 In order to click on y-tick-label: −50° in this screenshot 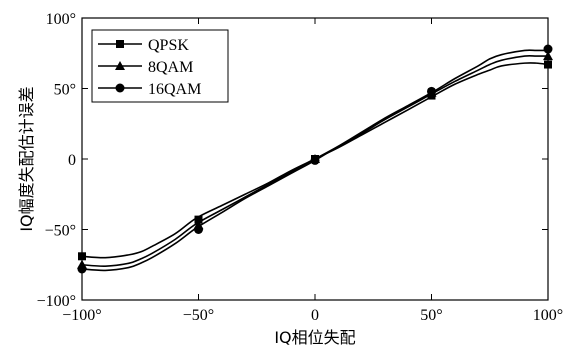, I will do `click(60, 231)`.